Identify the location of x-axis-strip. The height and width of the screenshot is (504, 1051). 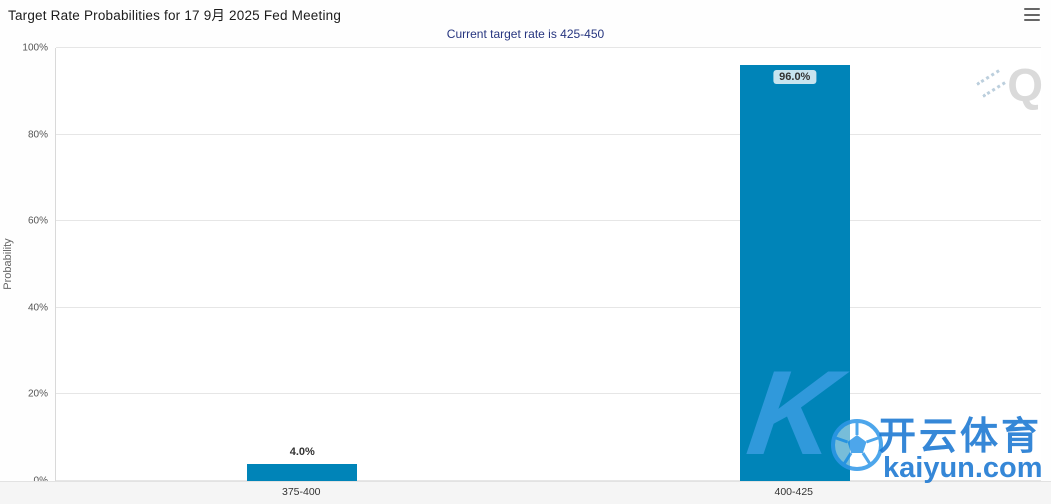
(525, 492).